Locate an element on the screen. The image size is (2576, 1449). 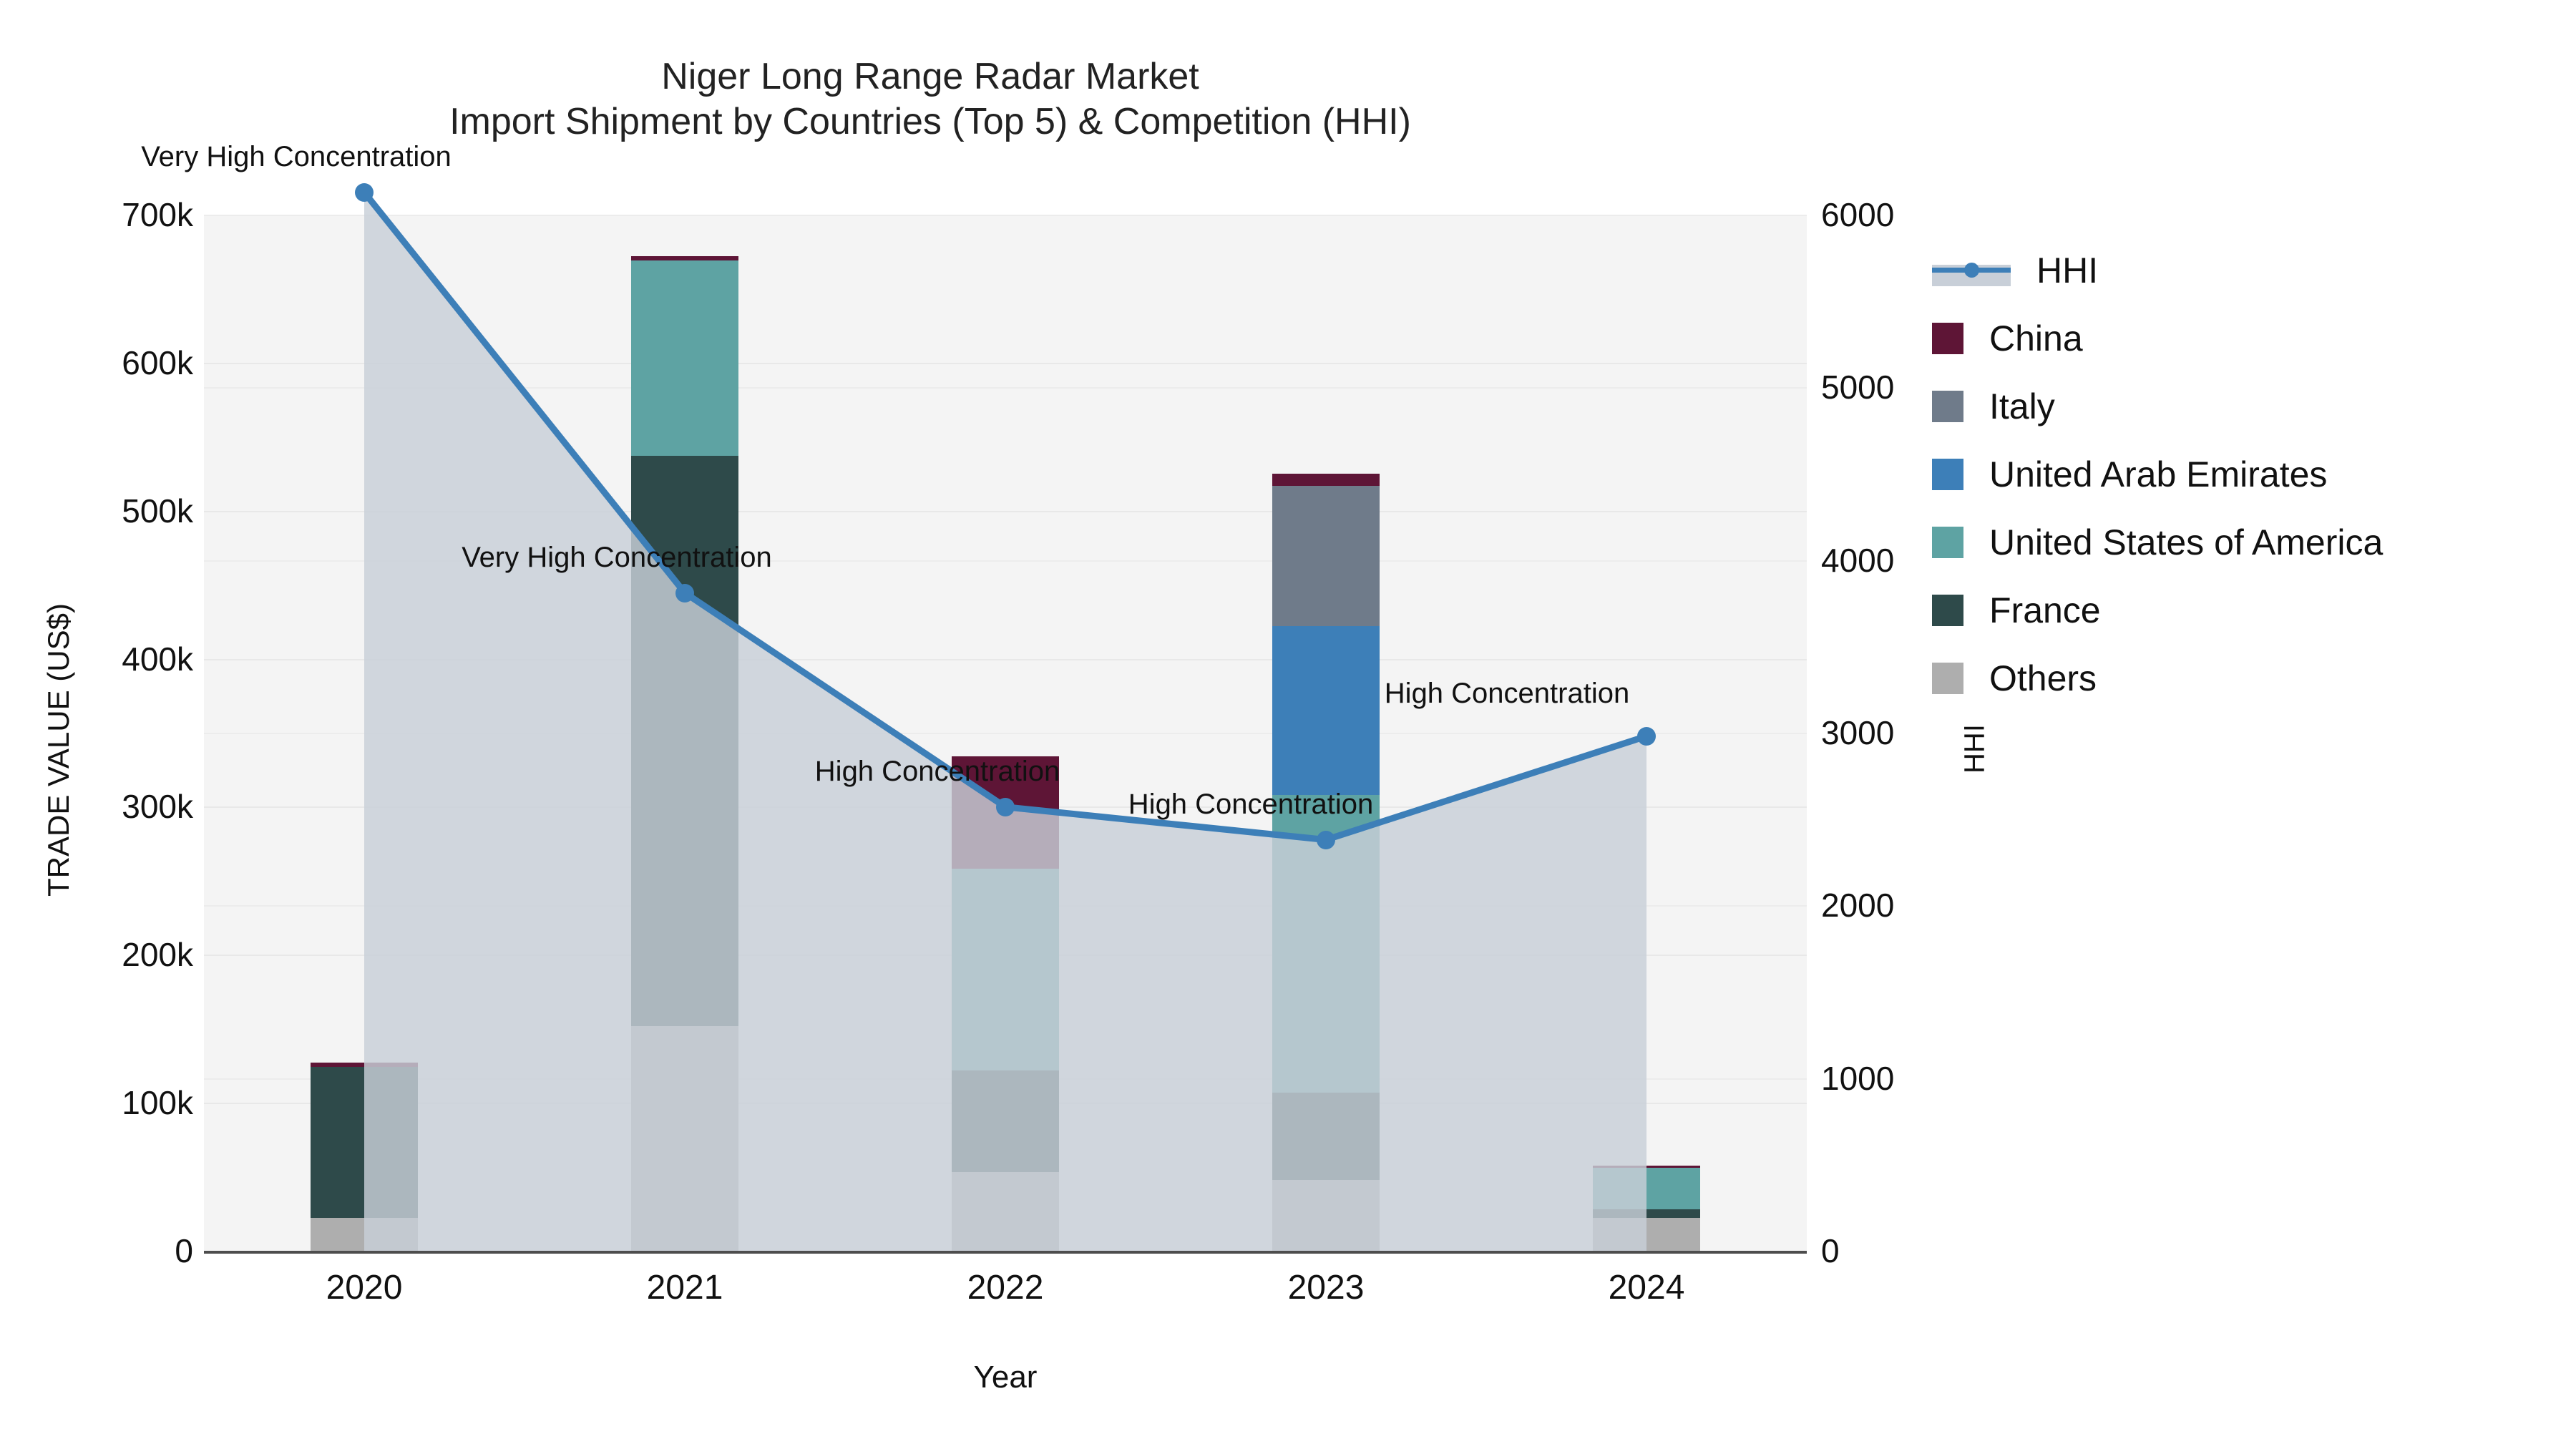
legend-item-label: HHI is located at coordinates (2067, 270).